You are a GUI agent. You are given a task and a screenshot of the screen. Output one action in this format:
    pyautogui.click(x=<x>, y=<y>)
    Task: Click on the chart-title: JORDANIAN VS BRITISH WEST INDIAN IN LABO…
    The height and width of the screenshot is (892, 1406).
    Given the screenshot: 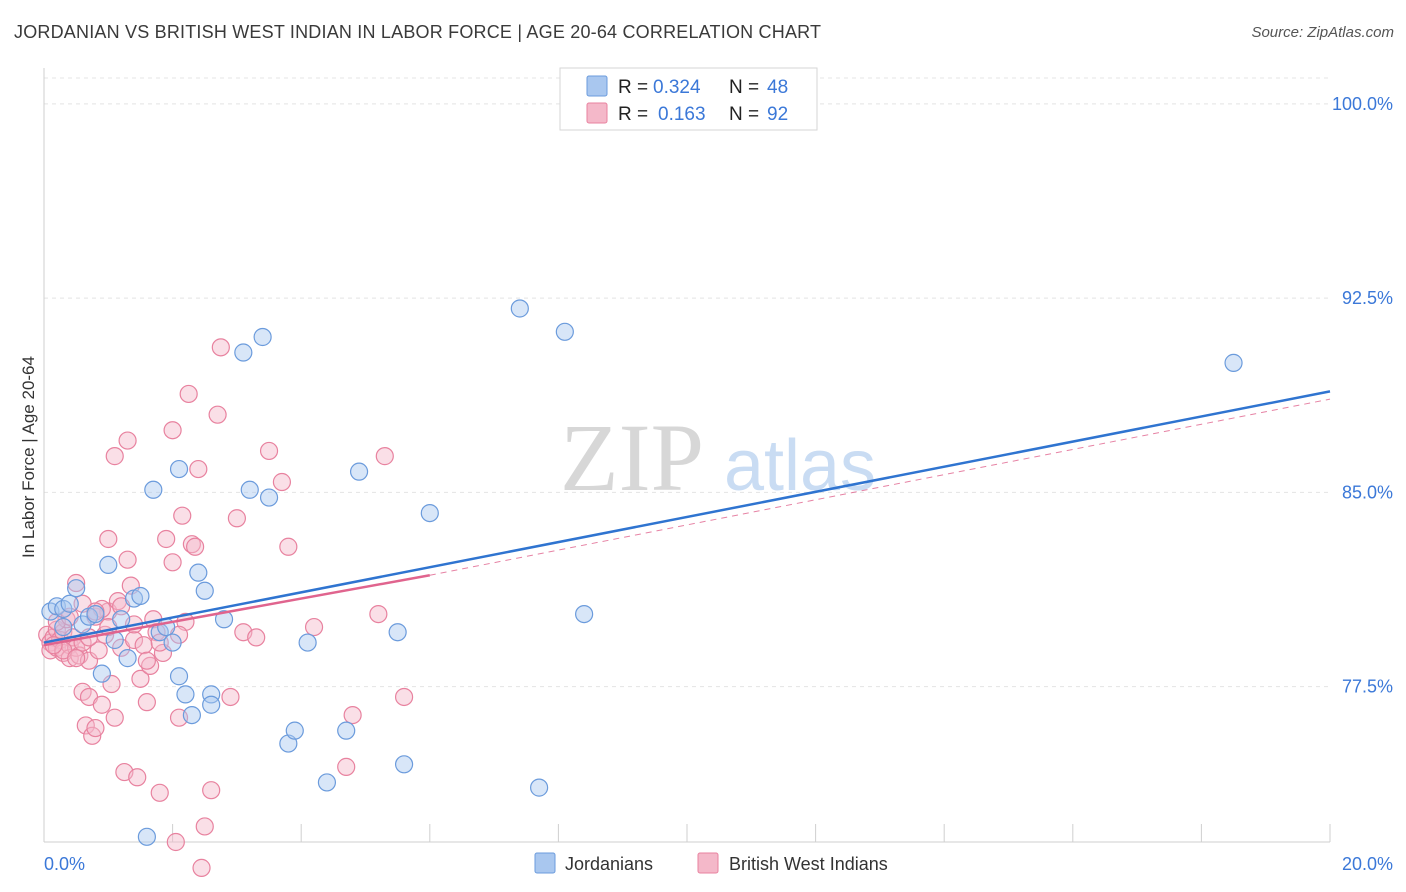 What is the action you would take?
    pyautogui.click(x=418, y=32)
    